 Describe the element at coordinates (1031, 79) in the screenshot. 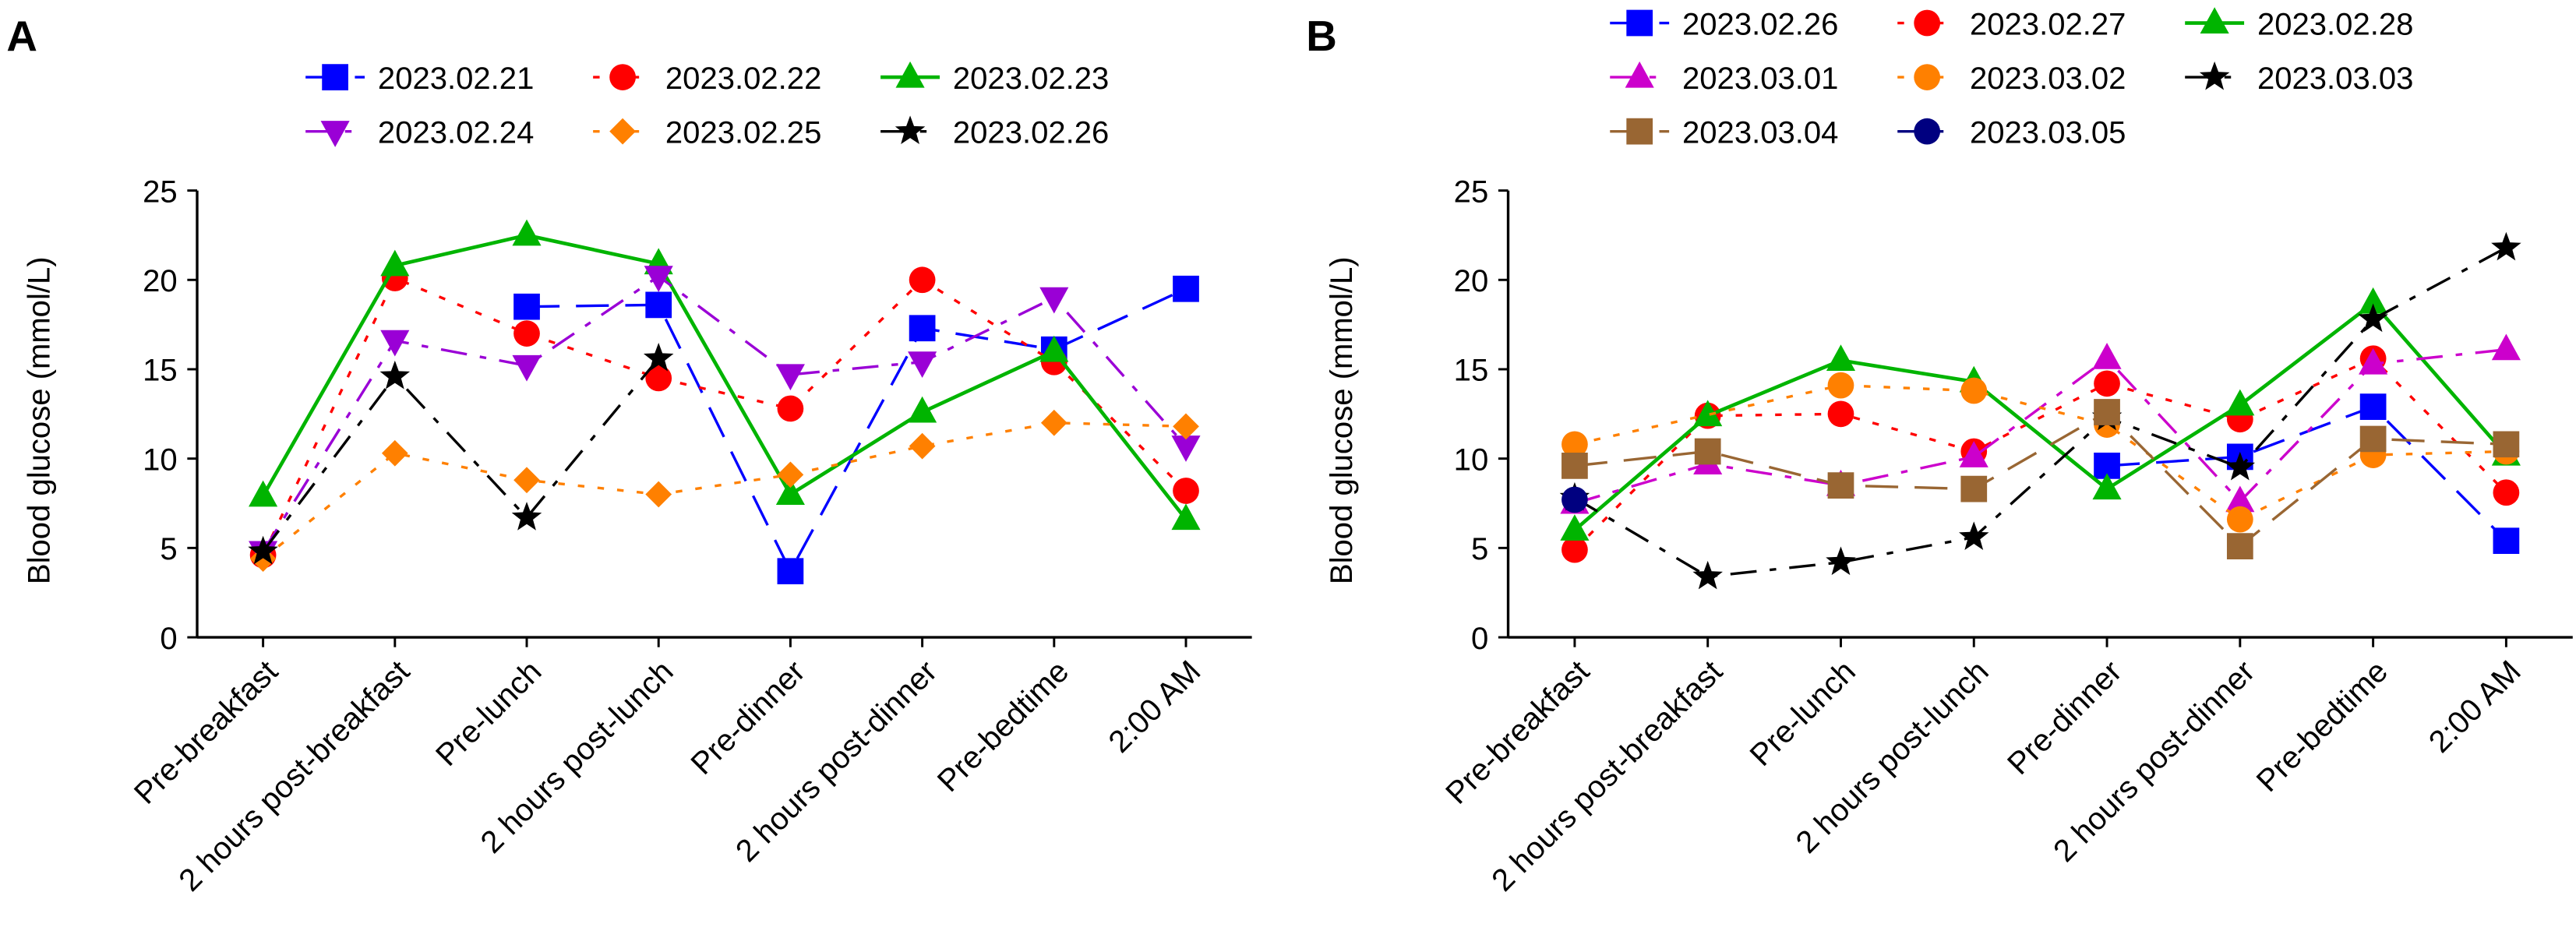

I see `legend-label: 2023.02.23` at that location.